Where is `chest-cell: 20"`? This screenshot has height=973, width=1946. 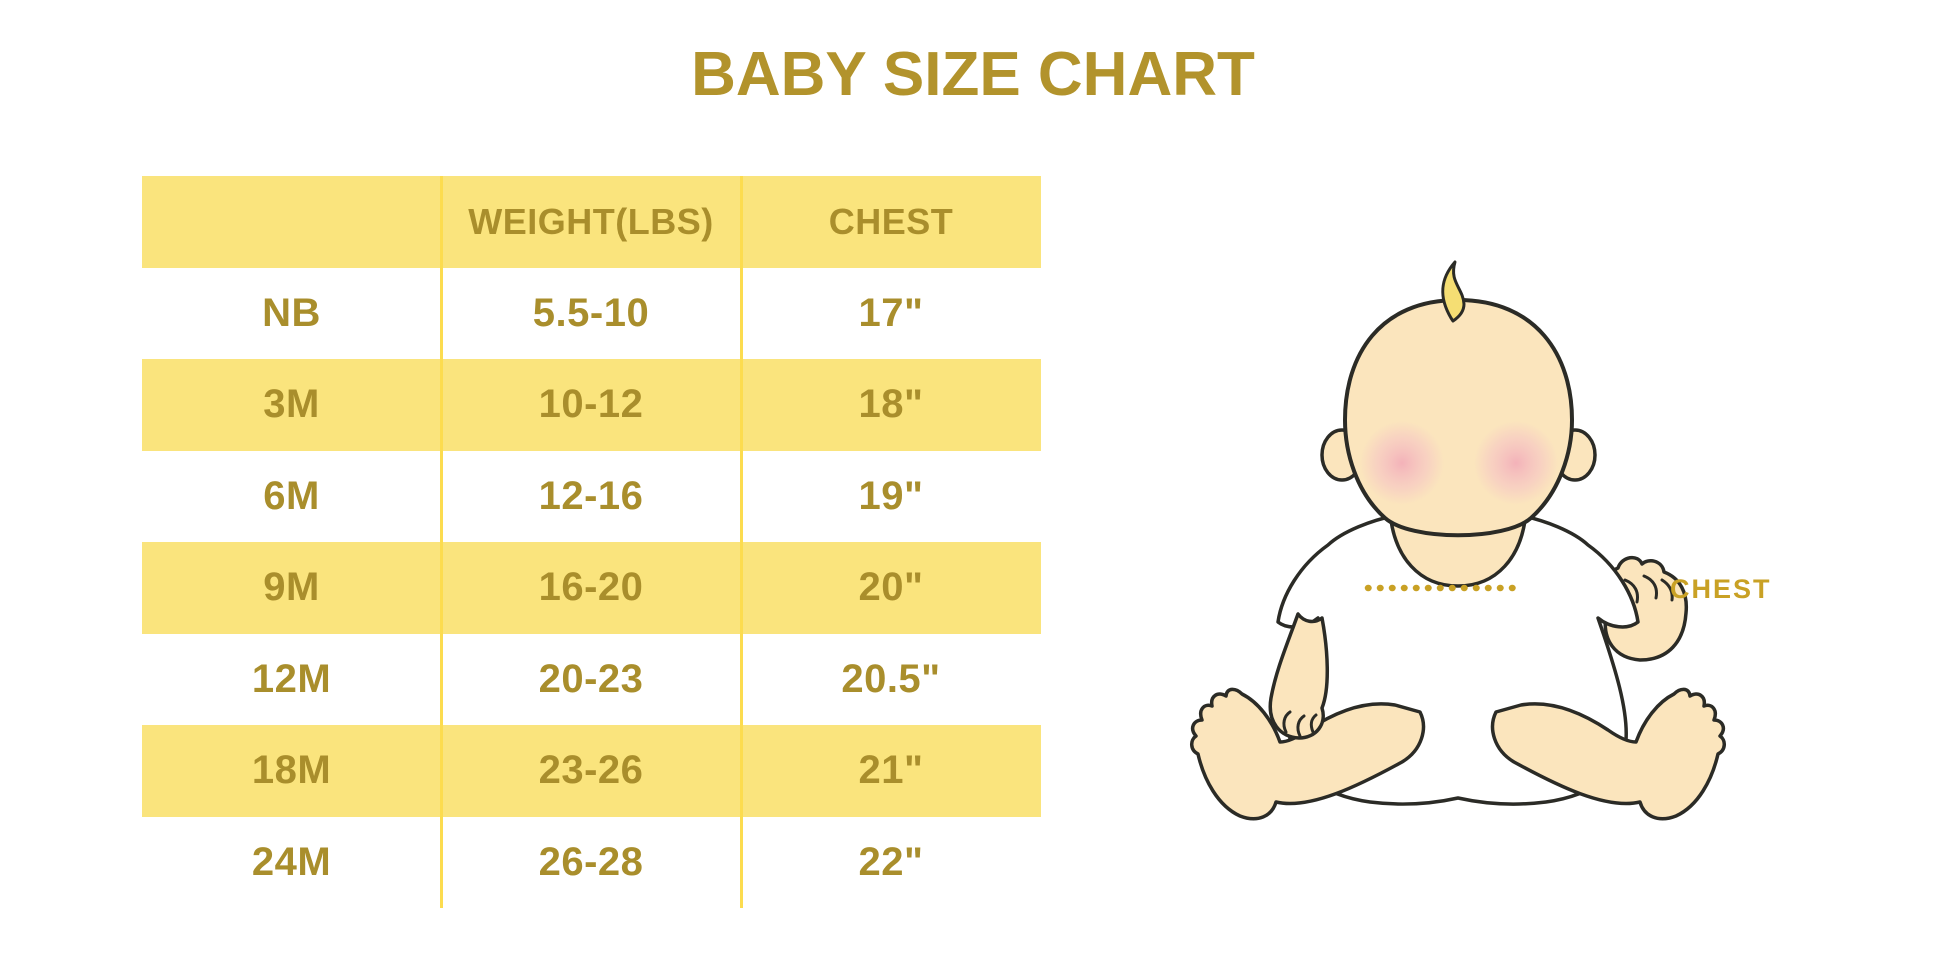
chest-cell: 20" is located at coordinates (891, 587).